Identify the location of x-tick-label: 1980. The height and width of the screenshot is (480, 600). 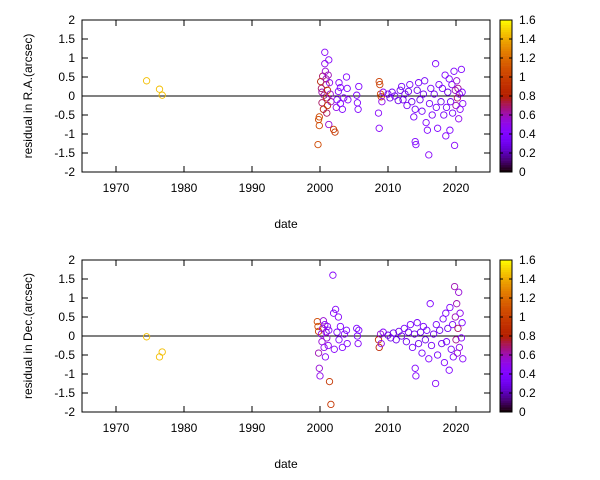
(184, 428).